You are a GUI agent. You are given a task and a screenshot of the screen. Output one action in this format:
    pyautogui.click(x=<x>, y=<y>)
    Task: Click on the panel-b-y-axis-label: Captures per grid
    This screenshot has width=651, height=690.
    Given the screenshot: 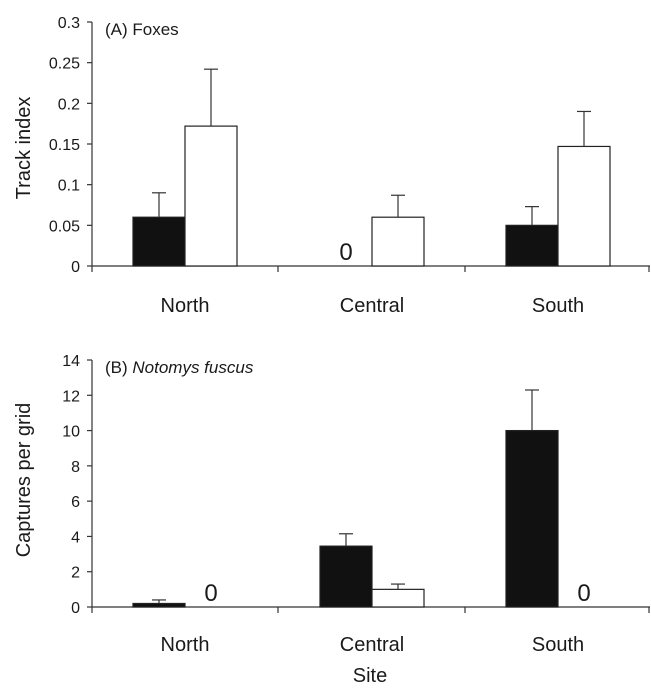 What is the action you would take?
    pyautogui.click(x=24, y=480)
    